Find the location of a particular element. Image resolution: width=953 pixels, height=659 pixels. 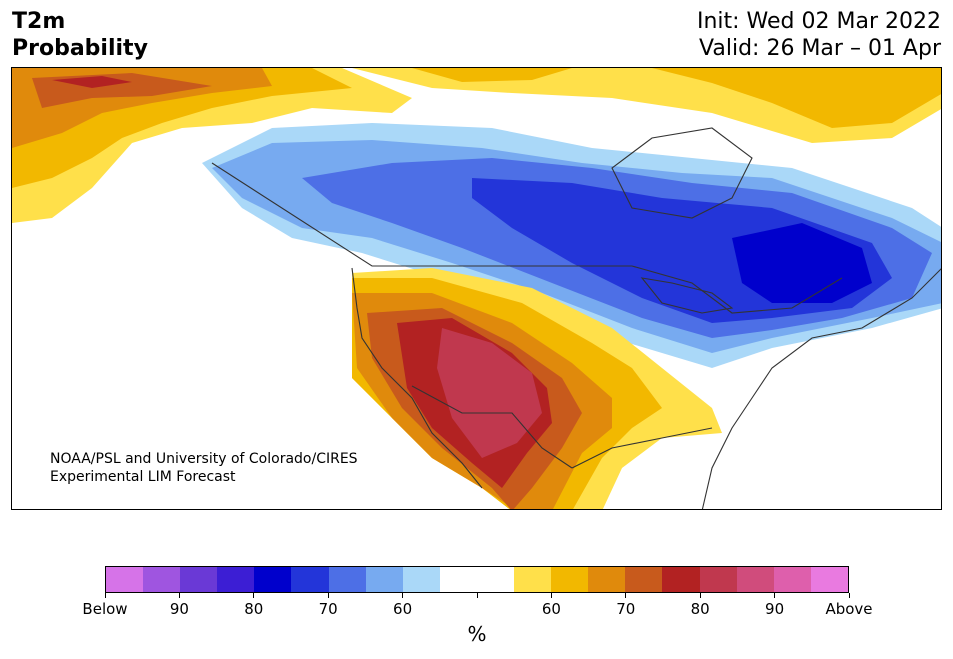

gulf-coast is located at coordinates (642, 448).